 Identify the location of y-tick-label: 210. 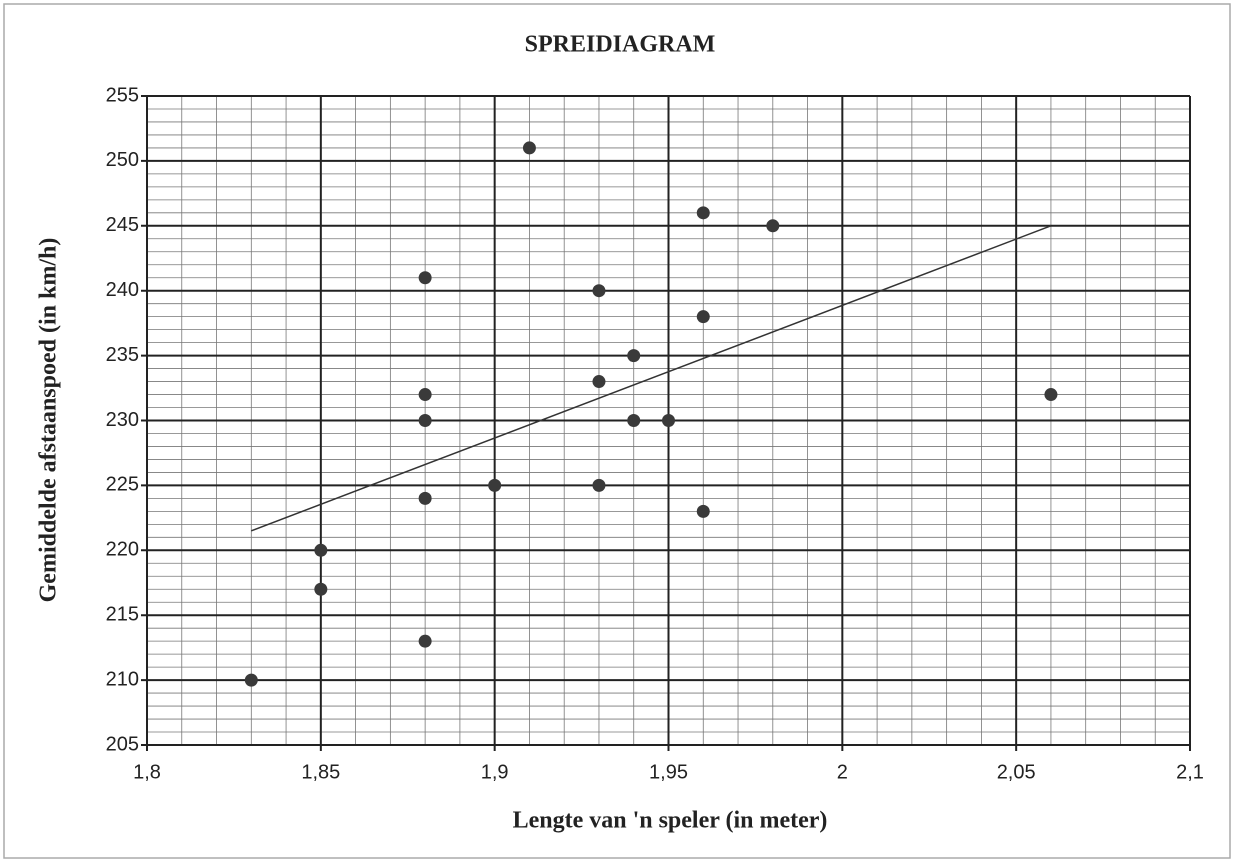
(122, 679).